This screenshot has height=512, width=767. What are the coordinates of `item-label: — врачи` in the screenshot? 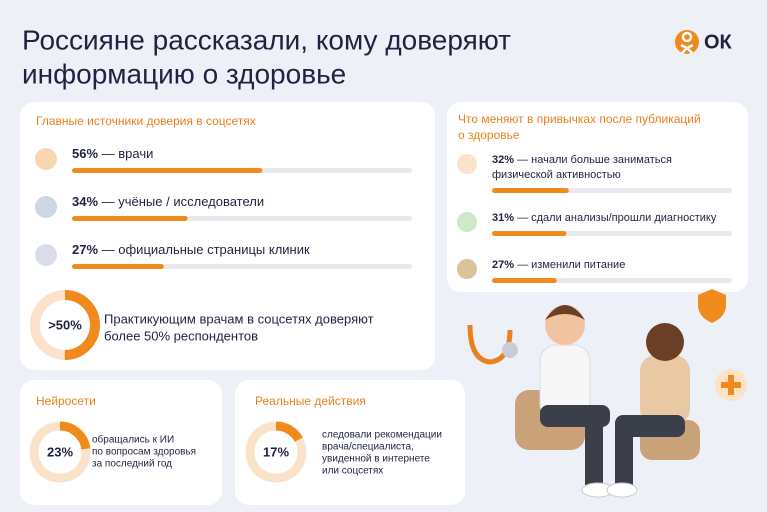 It's located at (125, 153).